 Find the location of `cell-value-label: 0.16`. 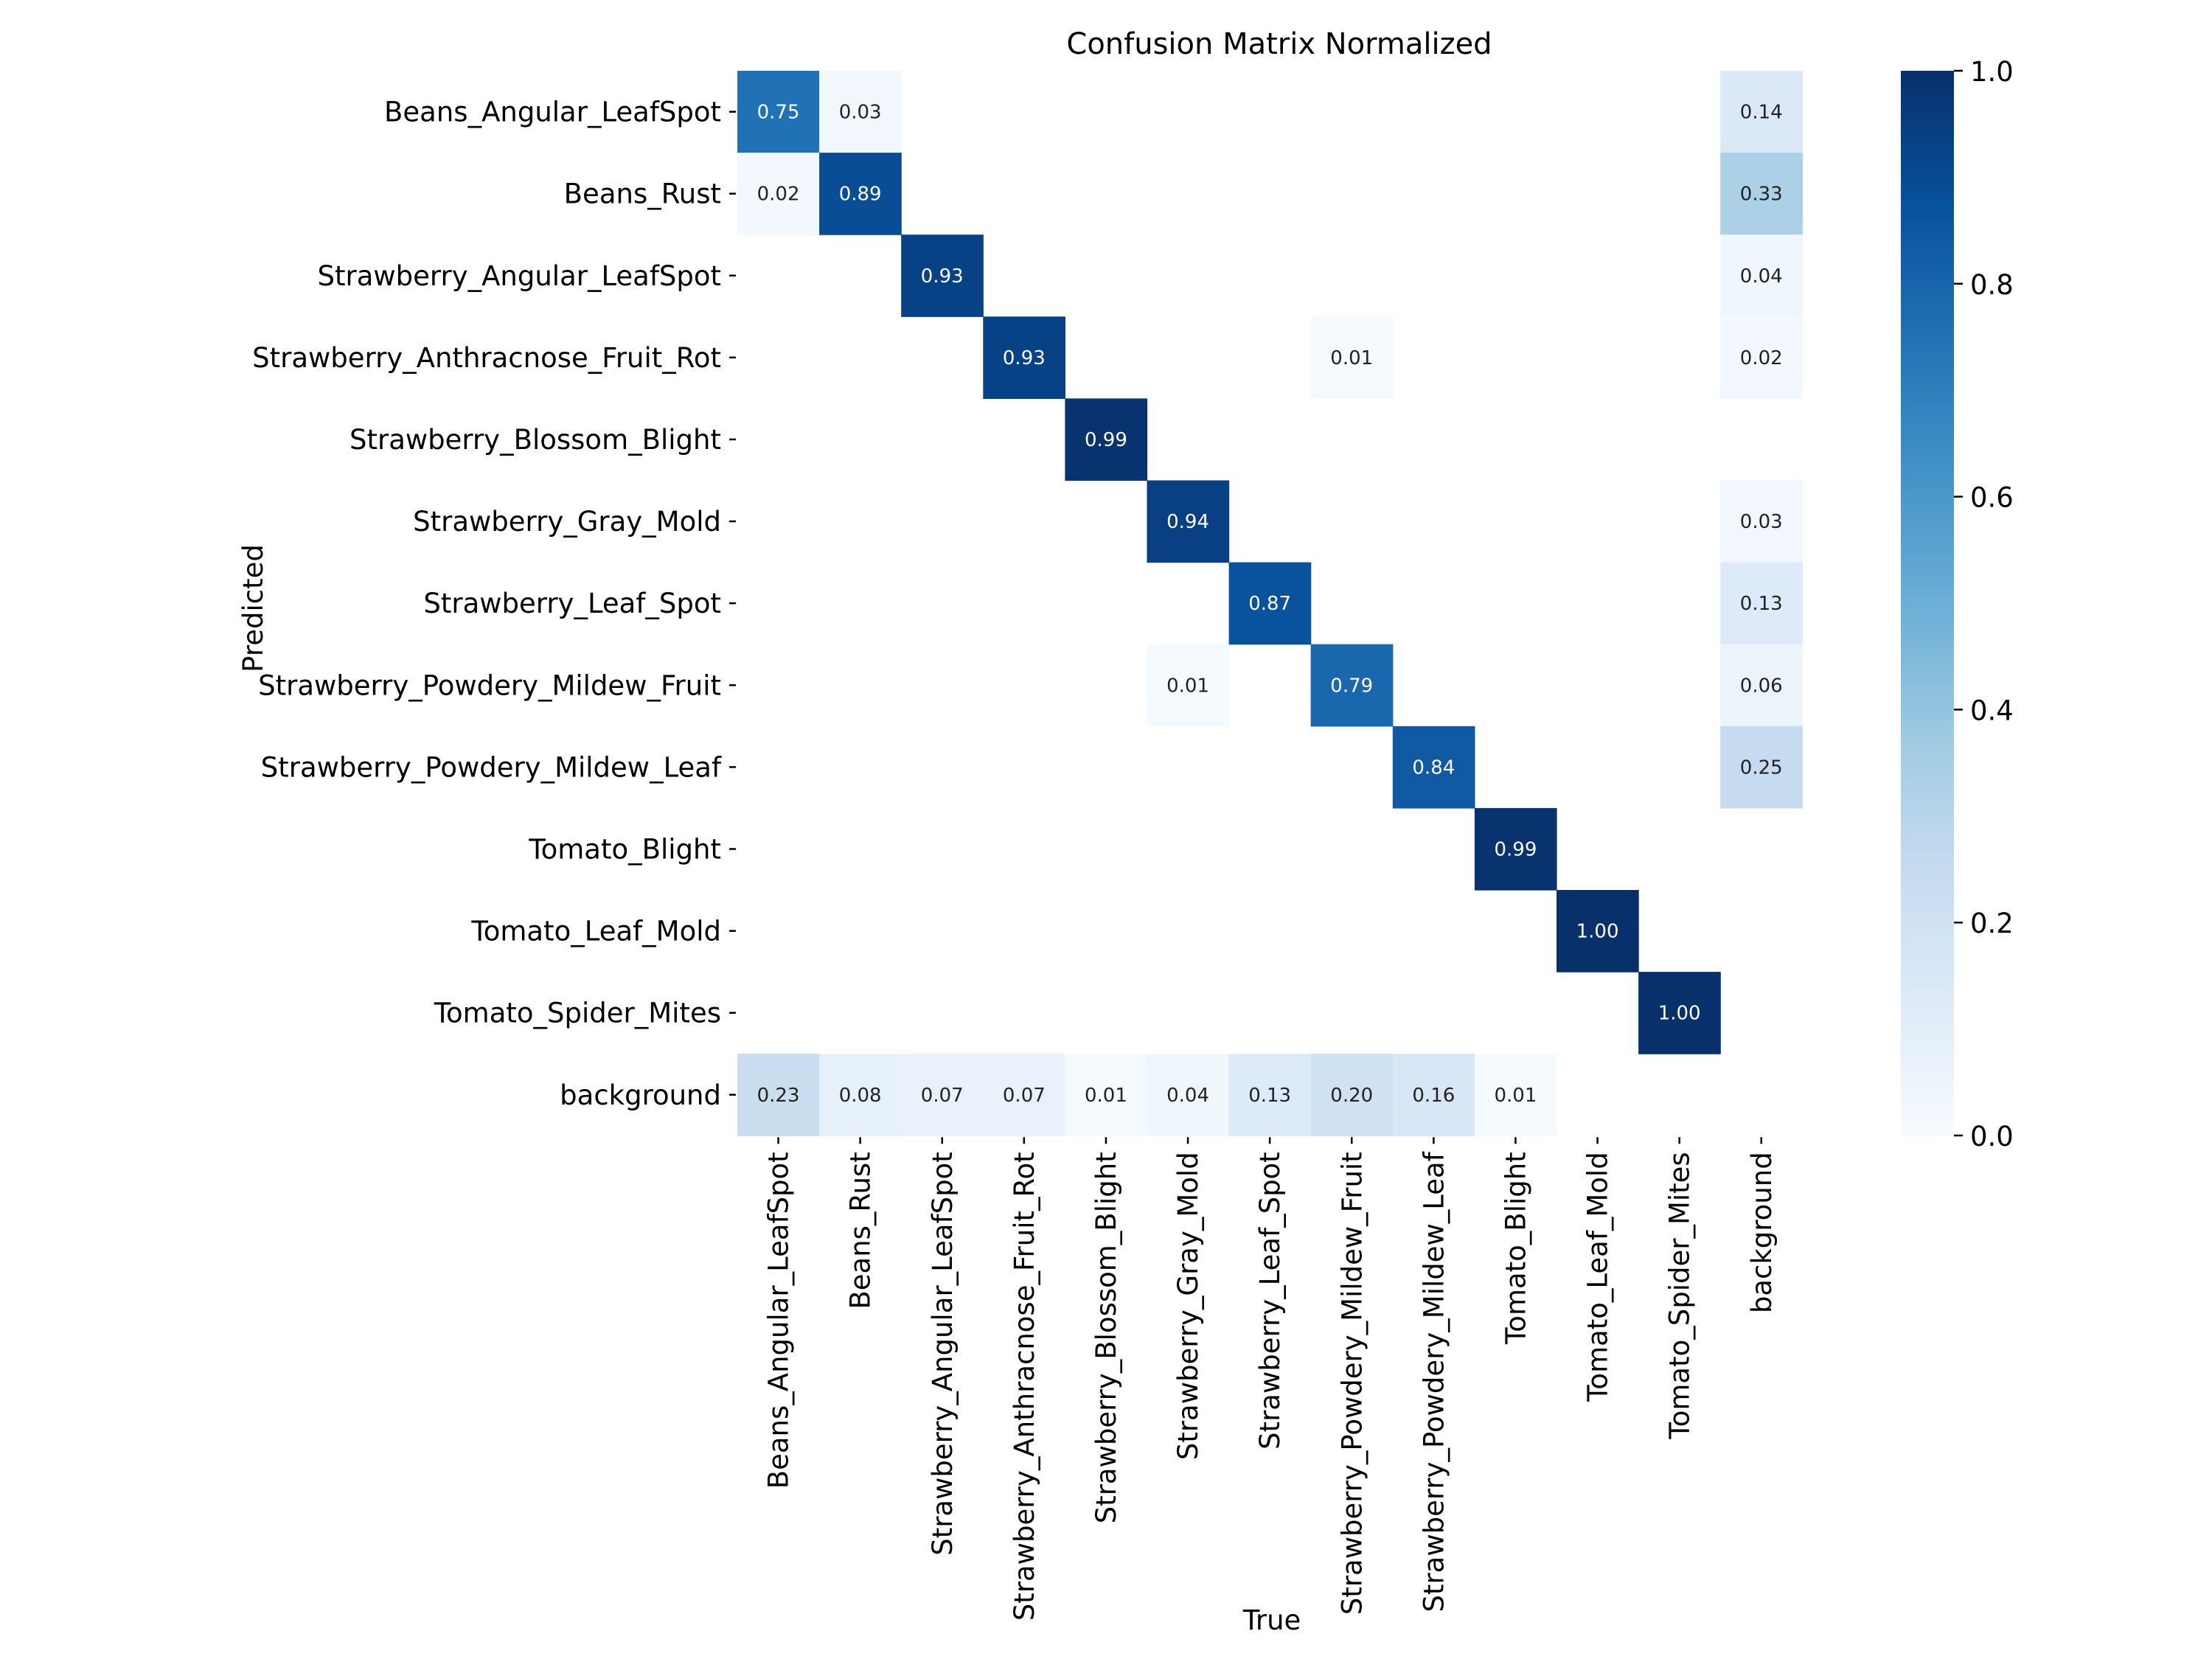

cell-value-label: 0.16 is located at coordinates (1433, 1096).